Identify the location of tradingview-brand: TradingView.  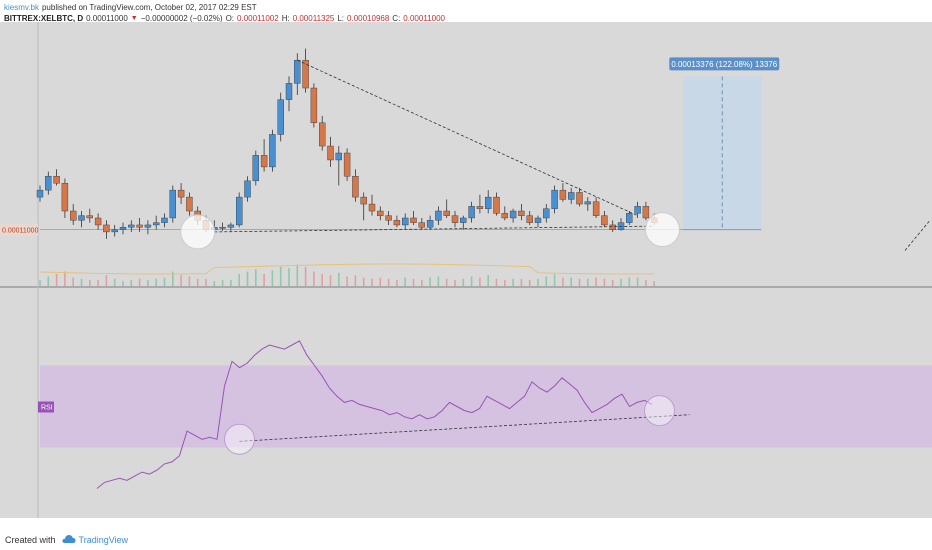
(103, 540).